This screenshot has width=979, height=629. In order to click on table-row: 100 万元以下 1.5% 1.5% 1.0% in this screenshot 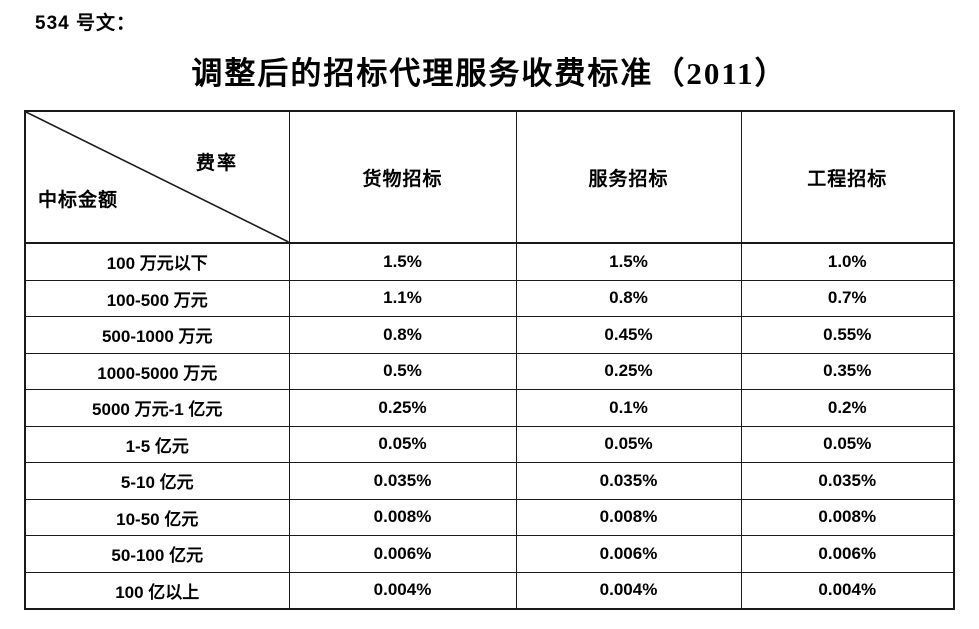, I will do `click(489, 261)`.